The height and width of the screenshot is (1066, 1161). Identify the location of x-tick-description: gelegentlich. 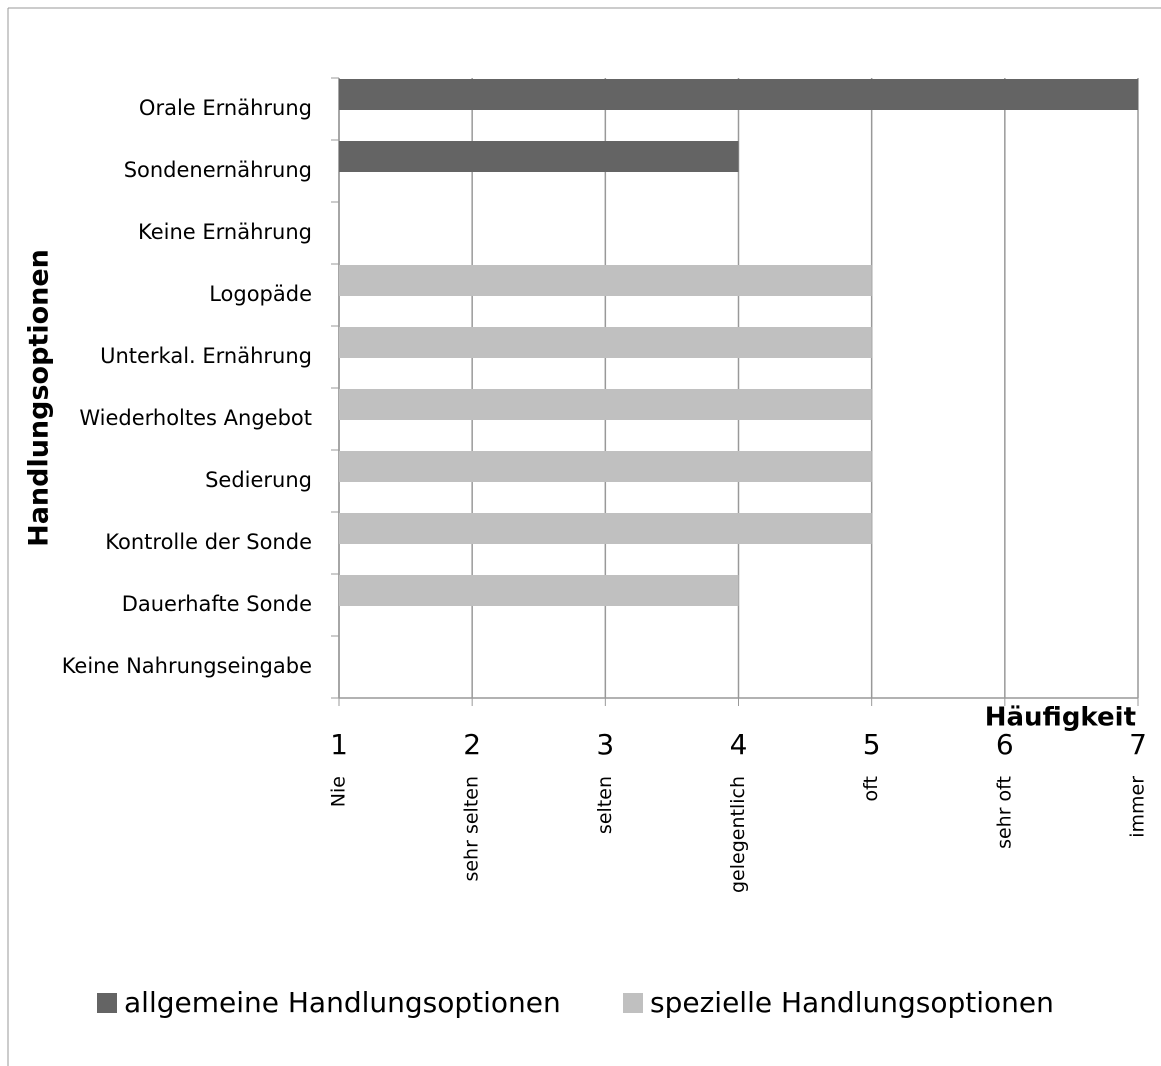
(738, 834).